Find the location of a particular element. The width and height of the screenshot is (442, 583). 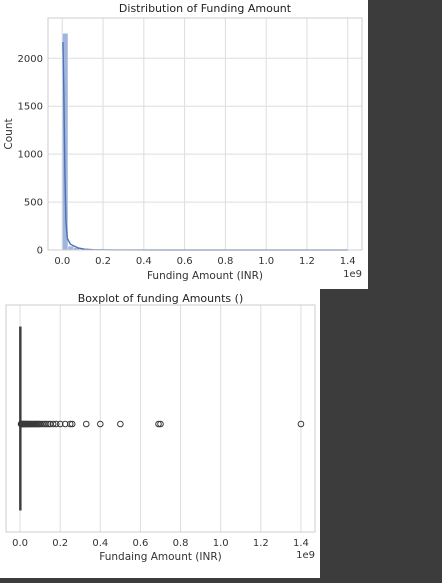

x-axis-label: Fundaing Amount (INR) is located at coordinates (160, 557).